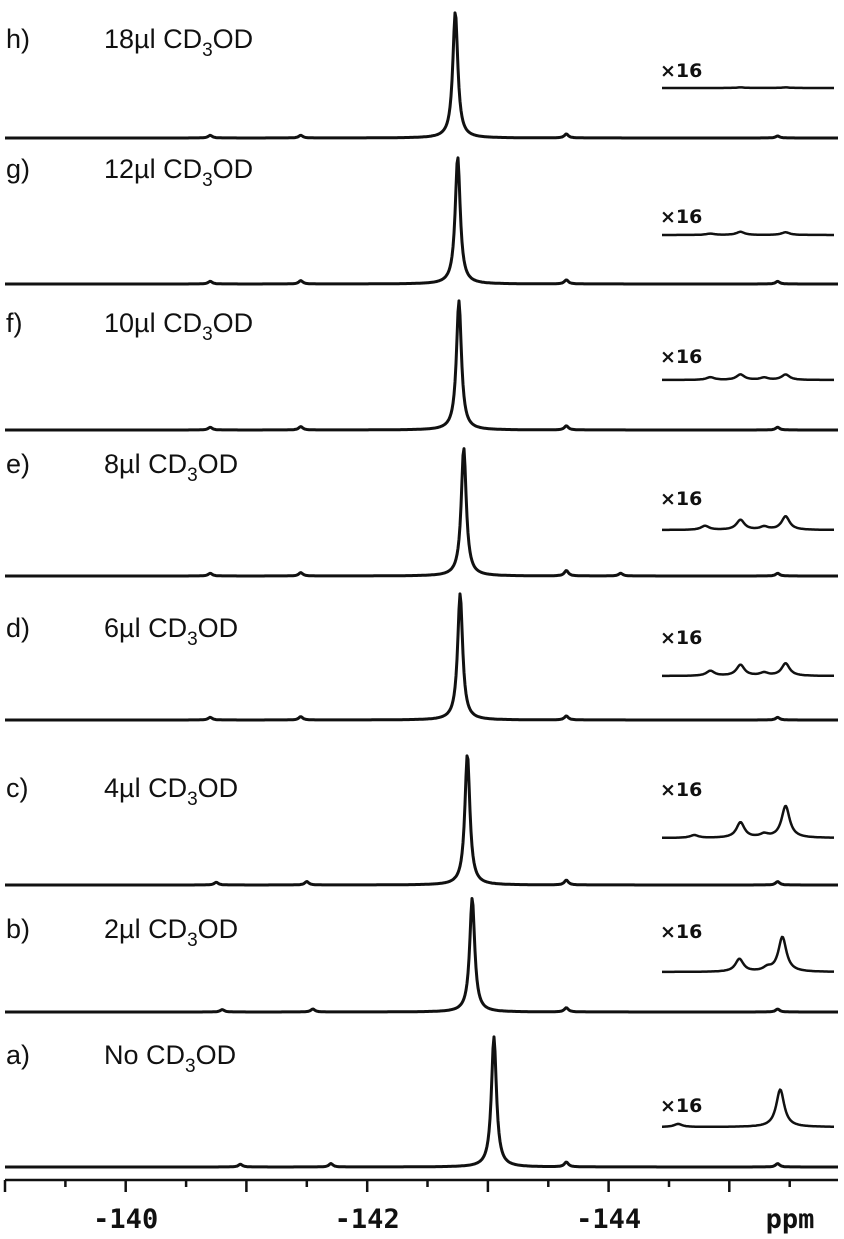  I want to click on magnification-label-d: ×16, so click(681, 638).